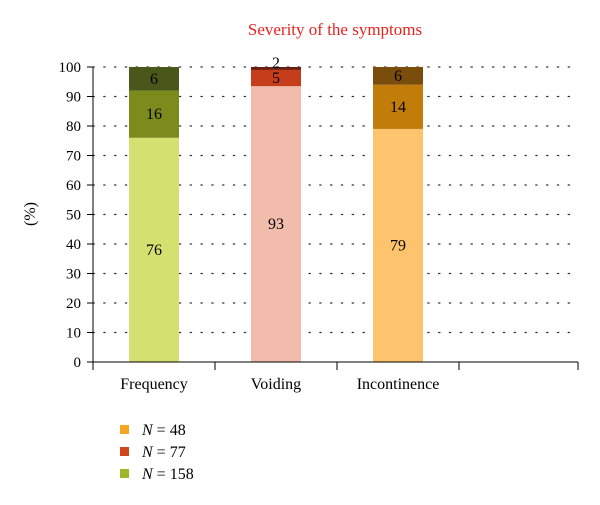 This screenshot has height=505, width=600. I want to click on y-tick-label: 90, so click(73, 98).